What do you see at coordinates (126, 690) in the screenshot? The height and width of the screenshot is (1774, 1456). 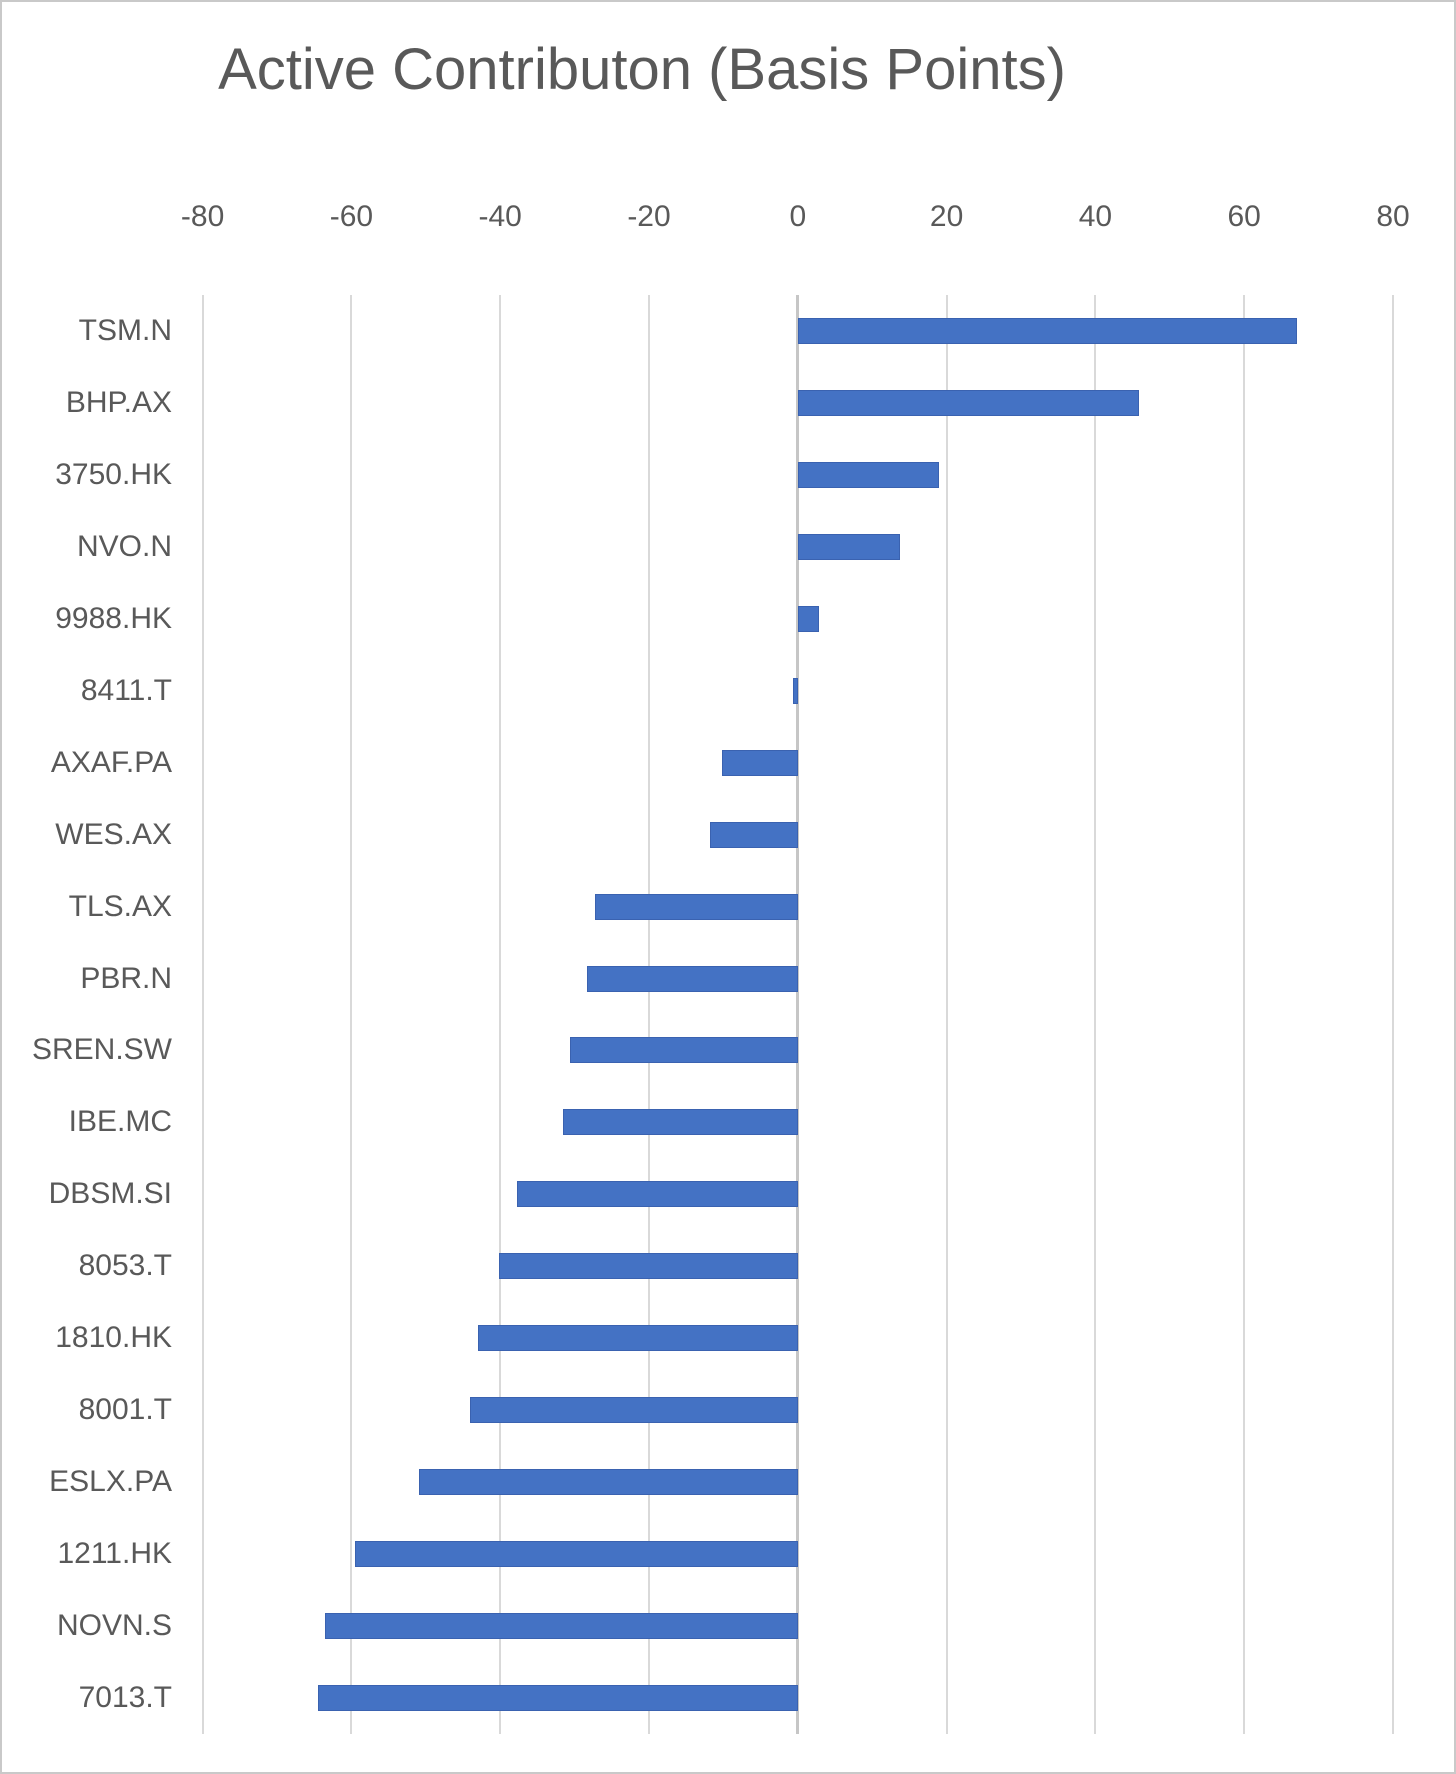 I see `category-label: 8411.T` at bounding box center [126, 690].